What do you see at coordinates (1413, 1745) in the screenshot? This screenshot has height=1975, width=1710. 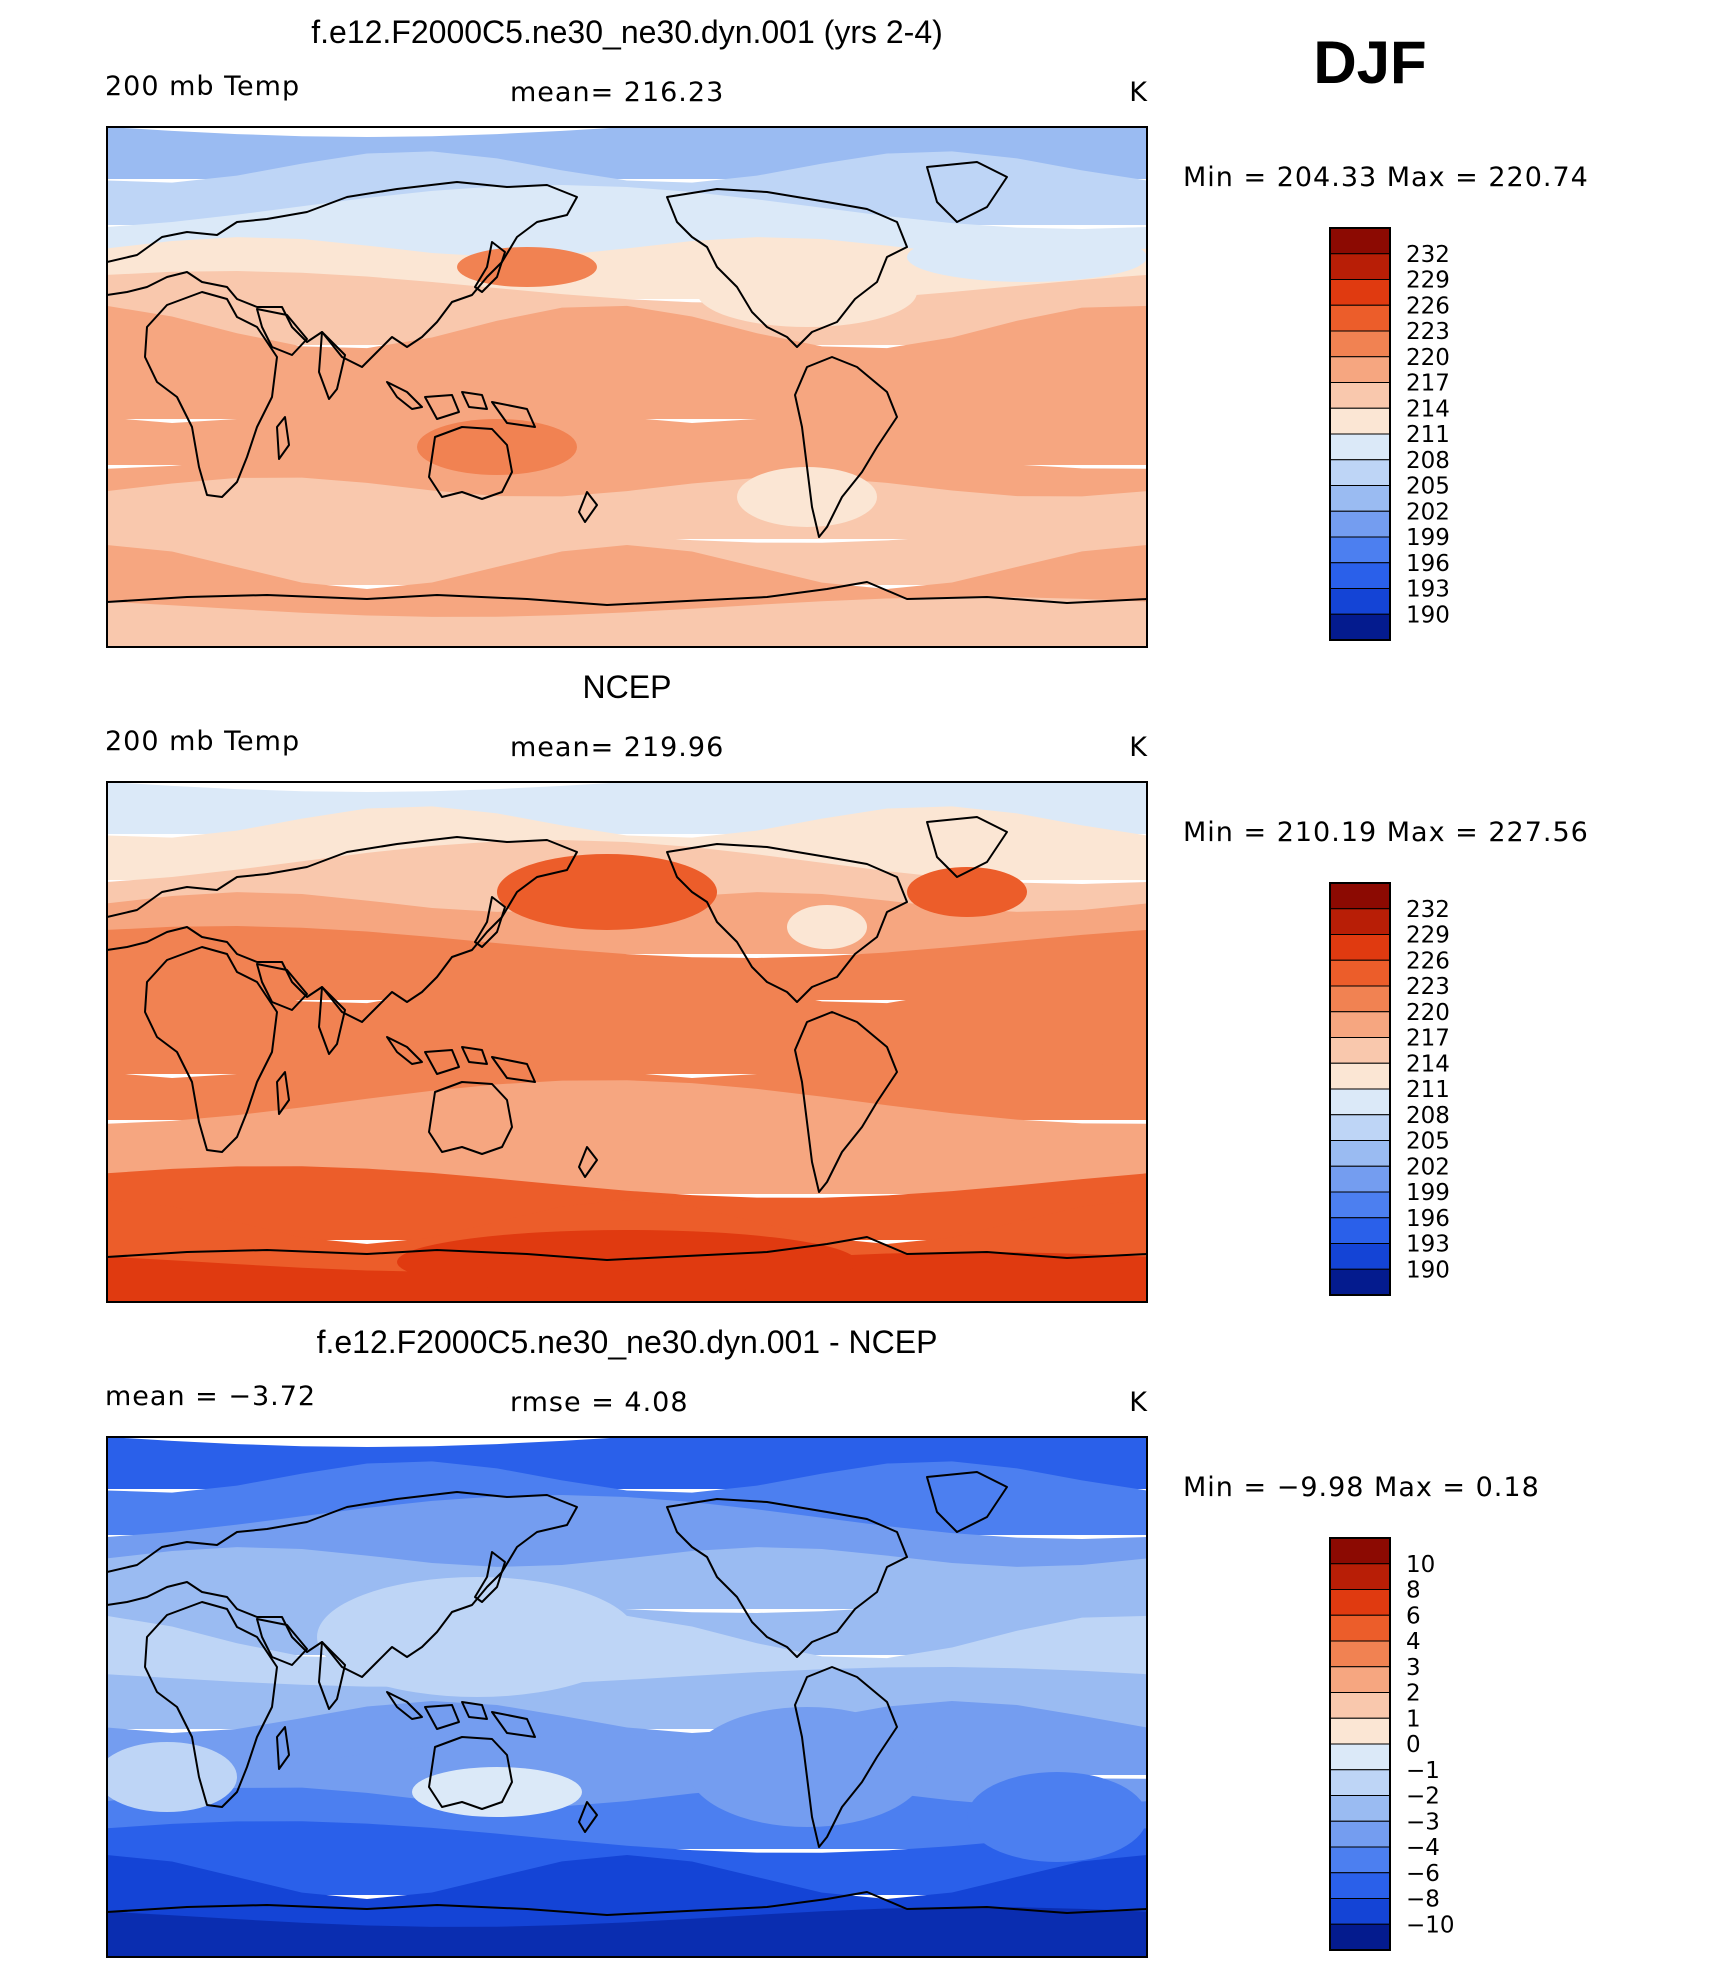 I see `colorbar-tick-label: 0` at bounding box center [1413, 1745].